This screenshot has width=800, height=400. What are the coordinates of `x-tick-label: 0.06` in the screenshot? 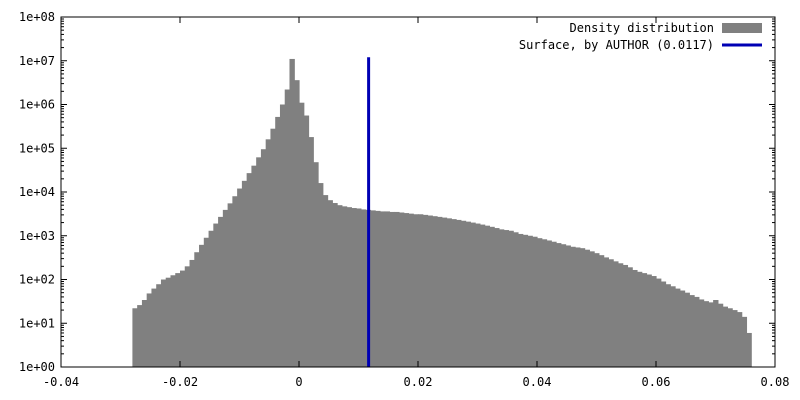 It's located at (656, 382).